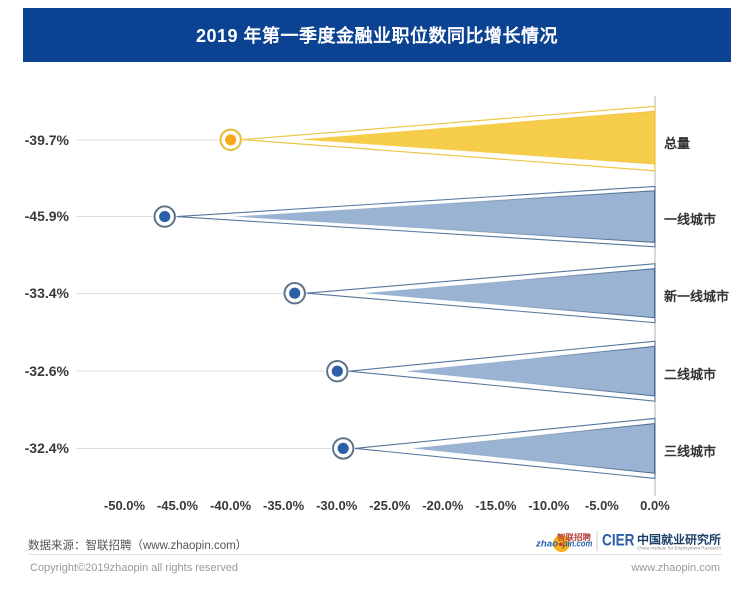  I want to click on svg-text: 智联招聘, so click(574, 537).